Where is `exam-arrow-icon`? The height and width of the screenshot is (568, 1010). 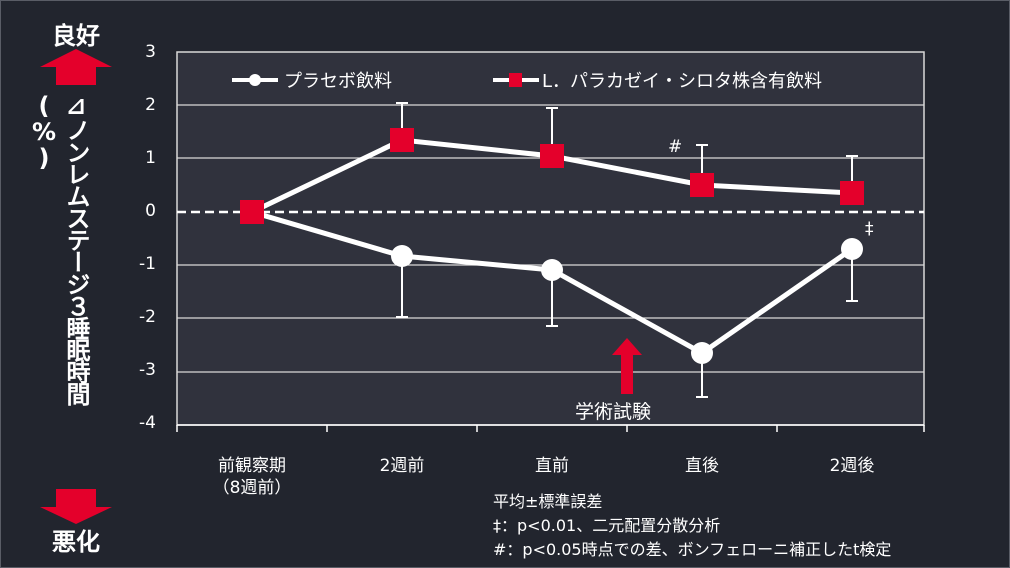 exam-arrow-icon is located at coordinates (627, 366).